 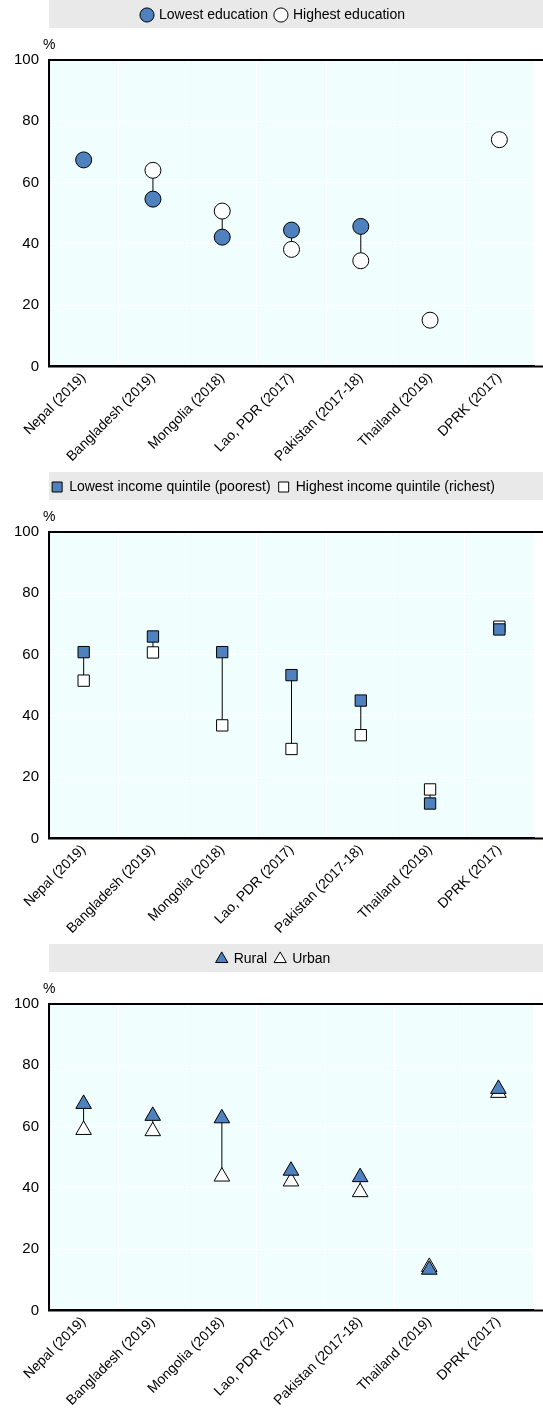 I want to click on legend-label: Rural, so click(x=250, y=957).